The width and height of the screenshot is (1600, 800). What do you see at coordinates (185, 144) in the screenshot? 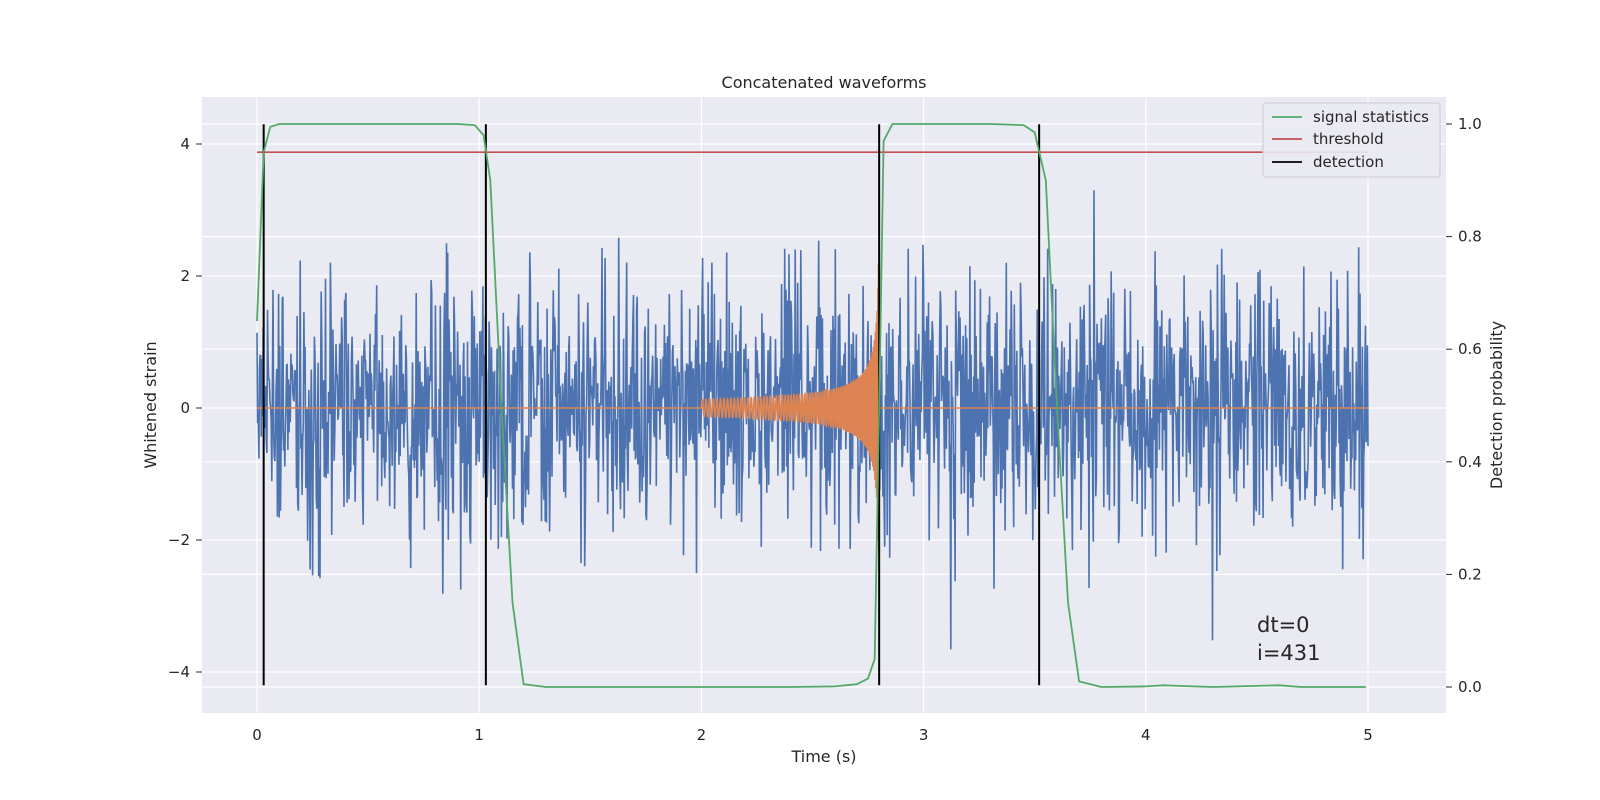
I see `y-tick-label-left: 4` at bounding box center [185, 144].